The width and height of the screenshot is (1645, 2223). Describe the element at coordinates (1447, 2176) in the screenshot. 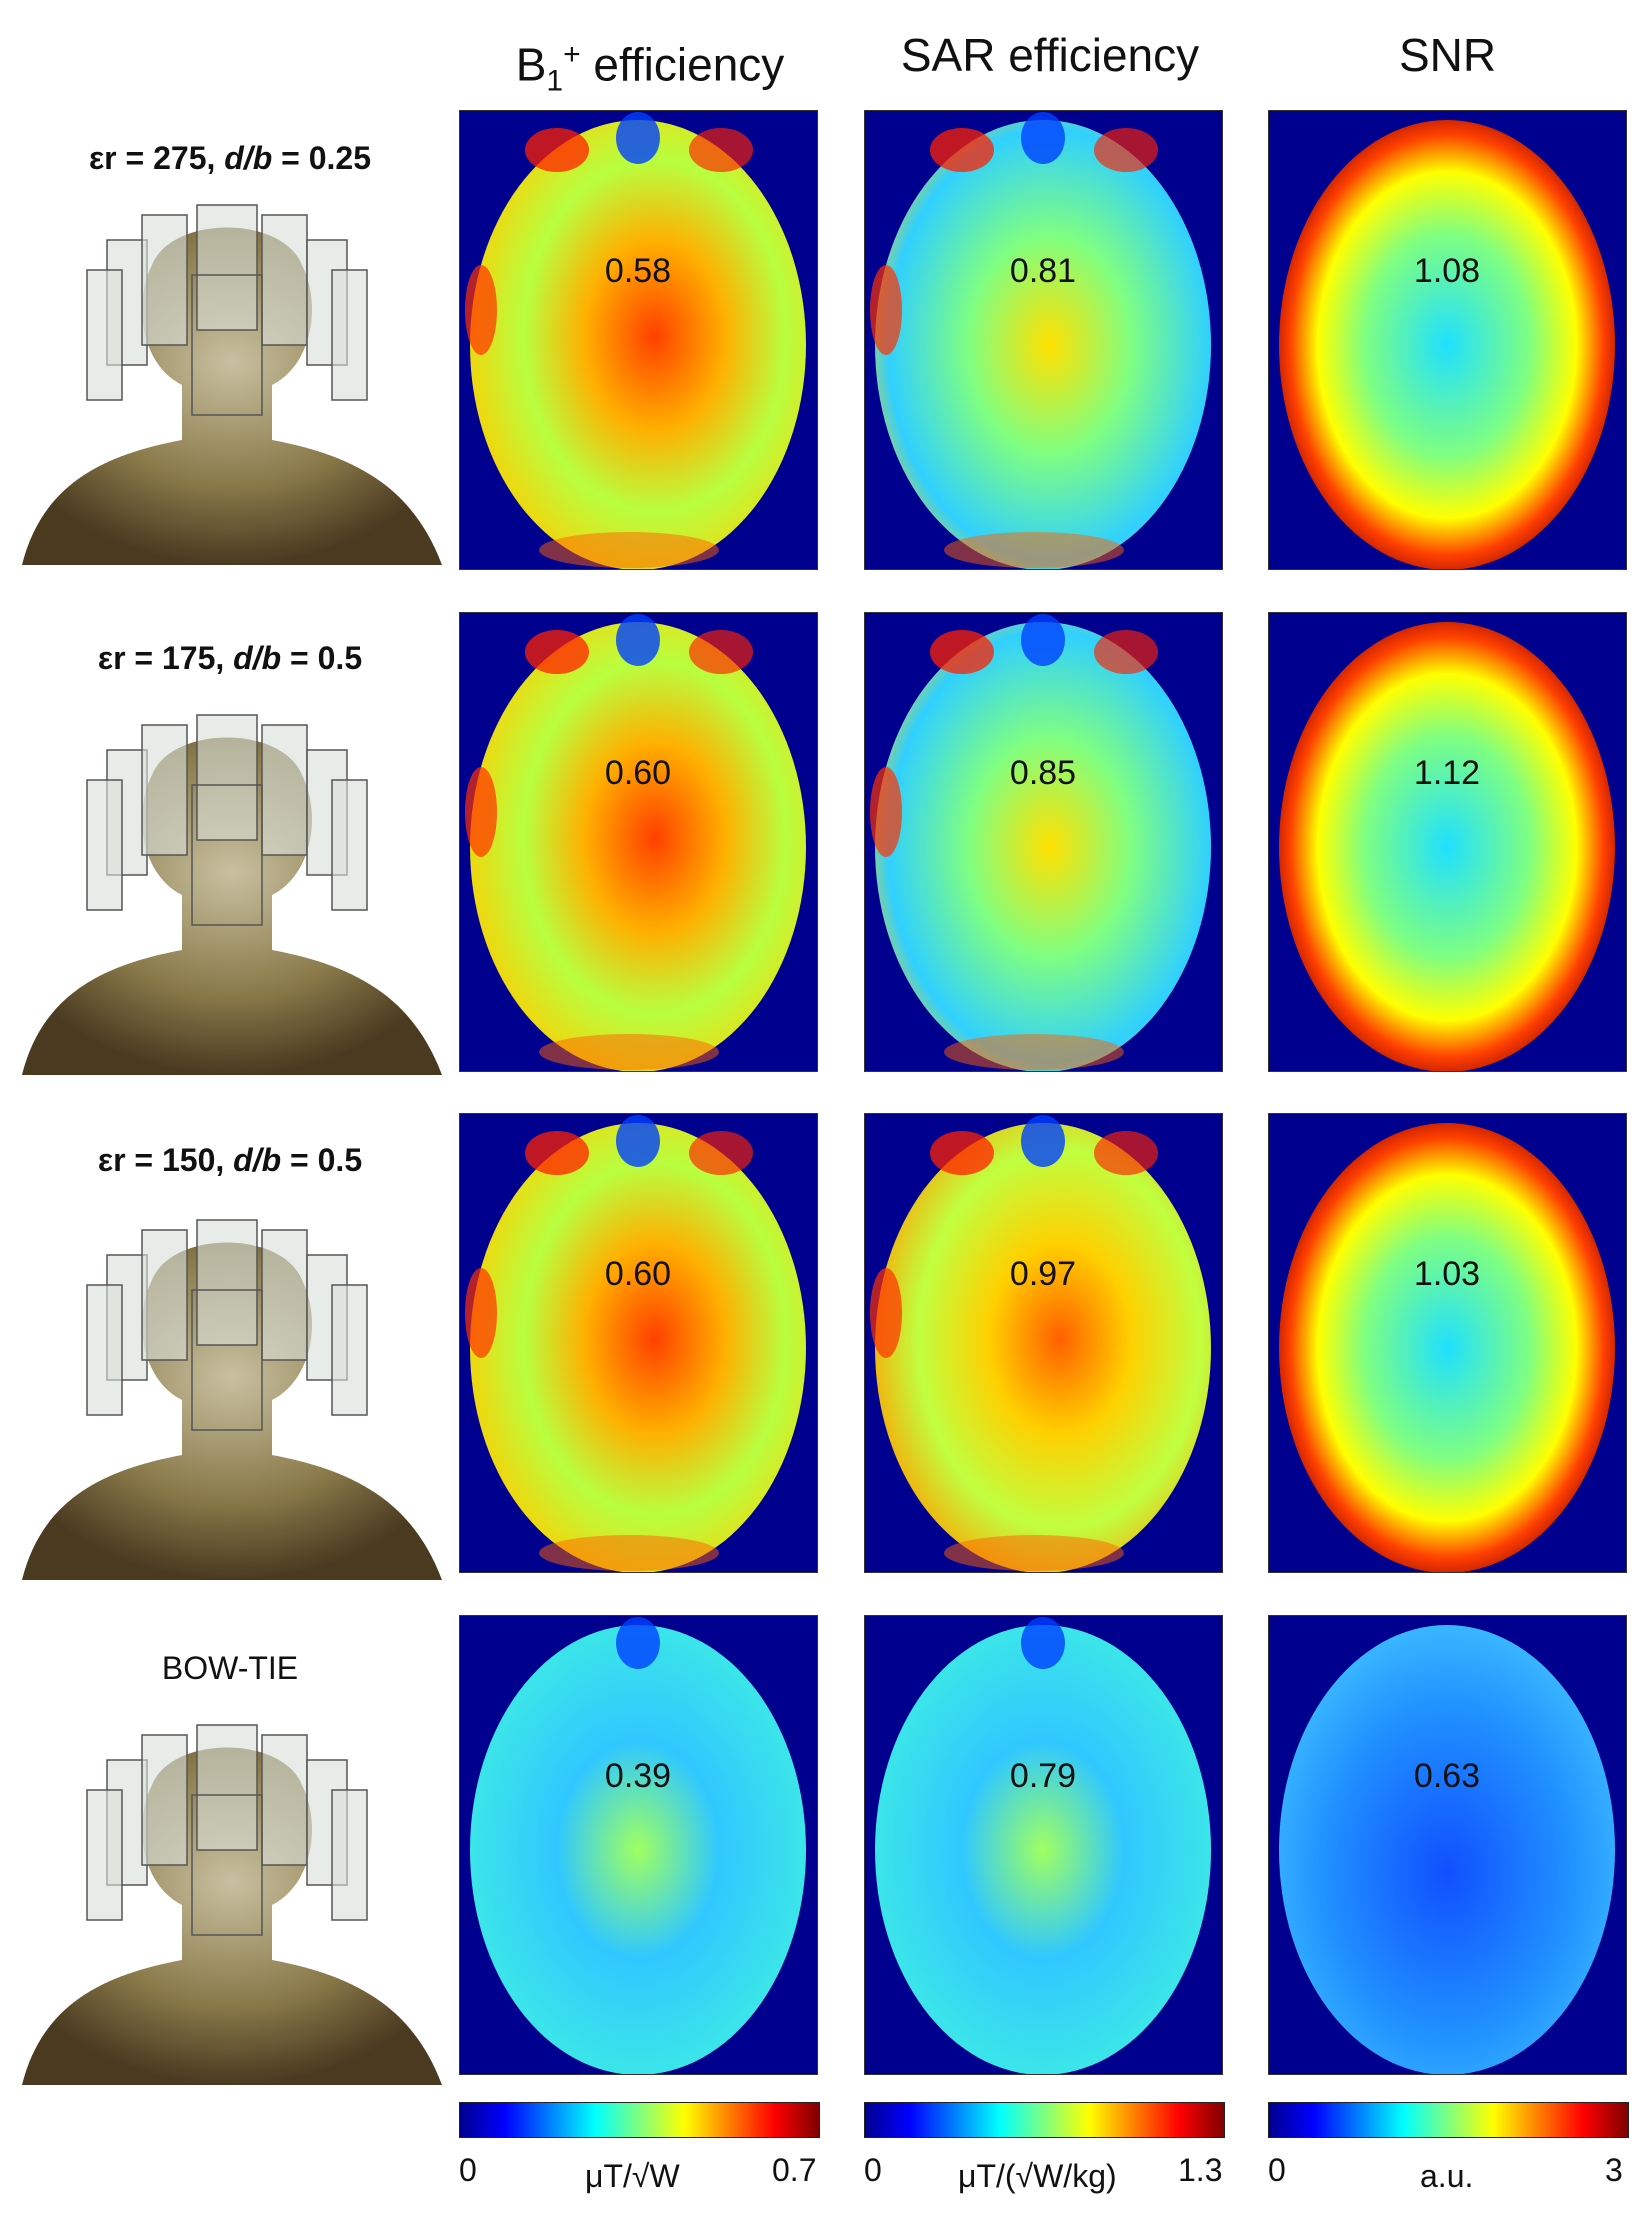

I see `colorbar-snr-unit: a.u.` at that location.